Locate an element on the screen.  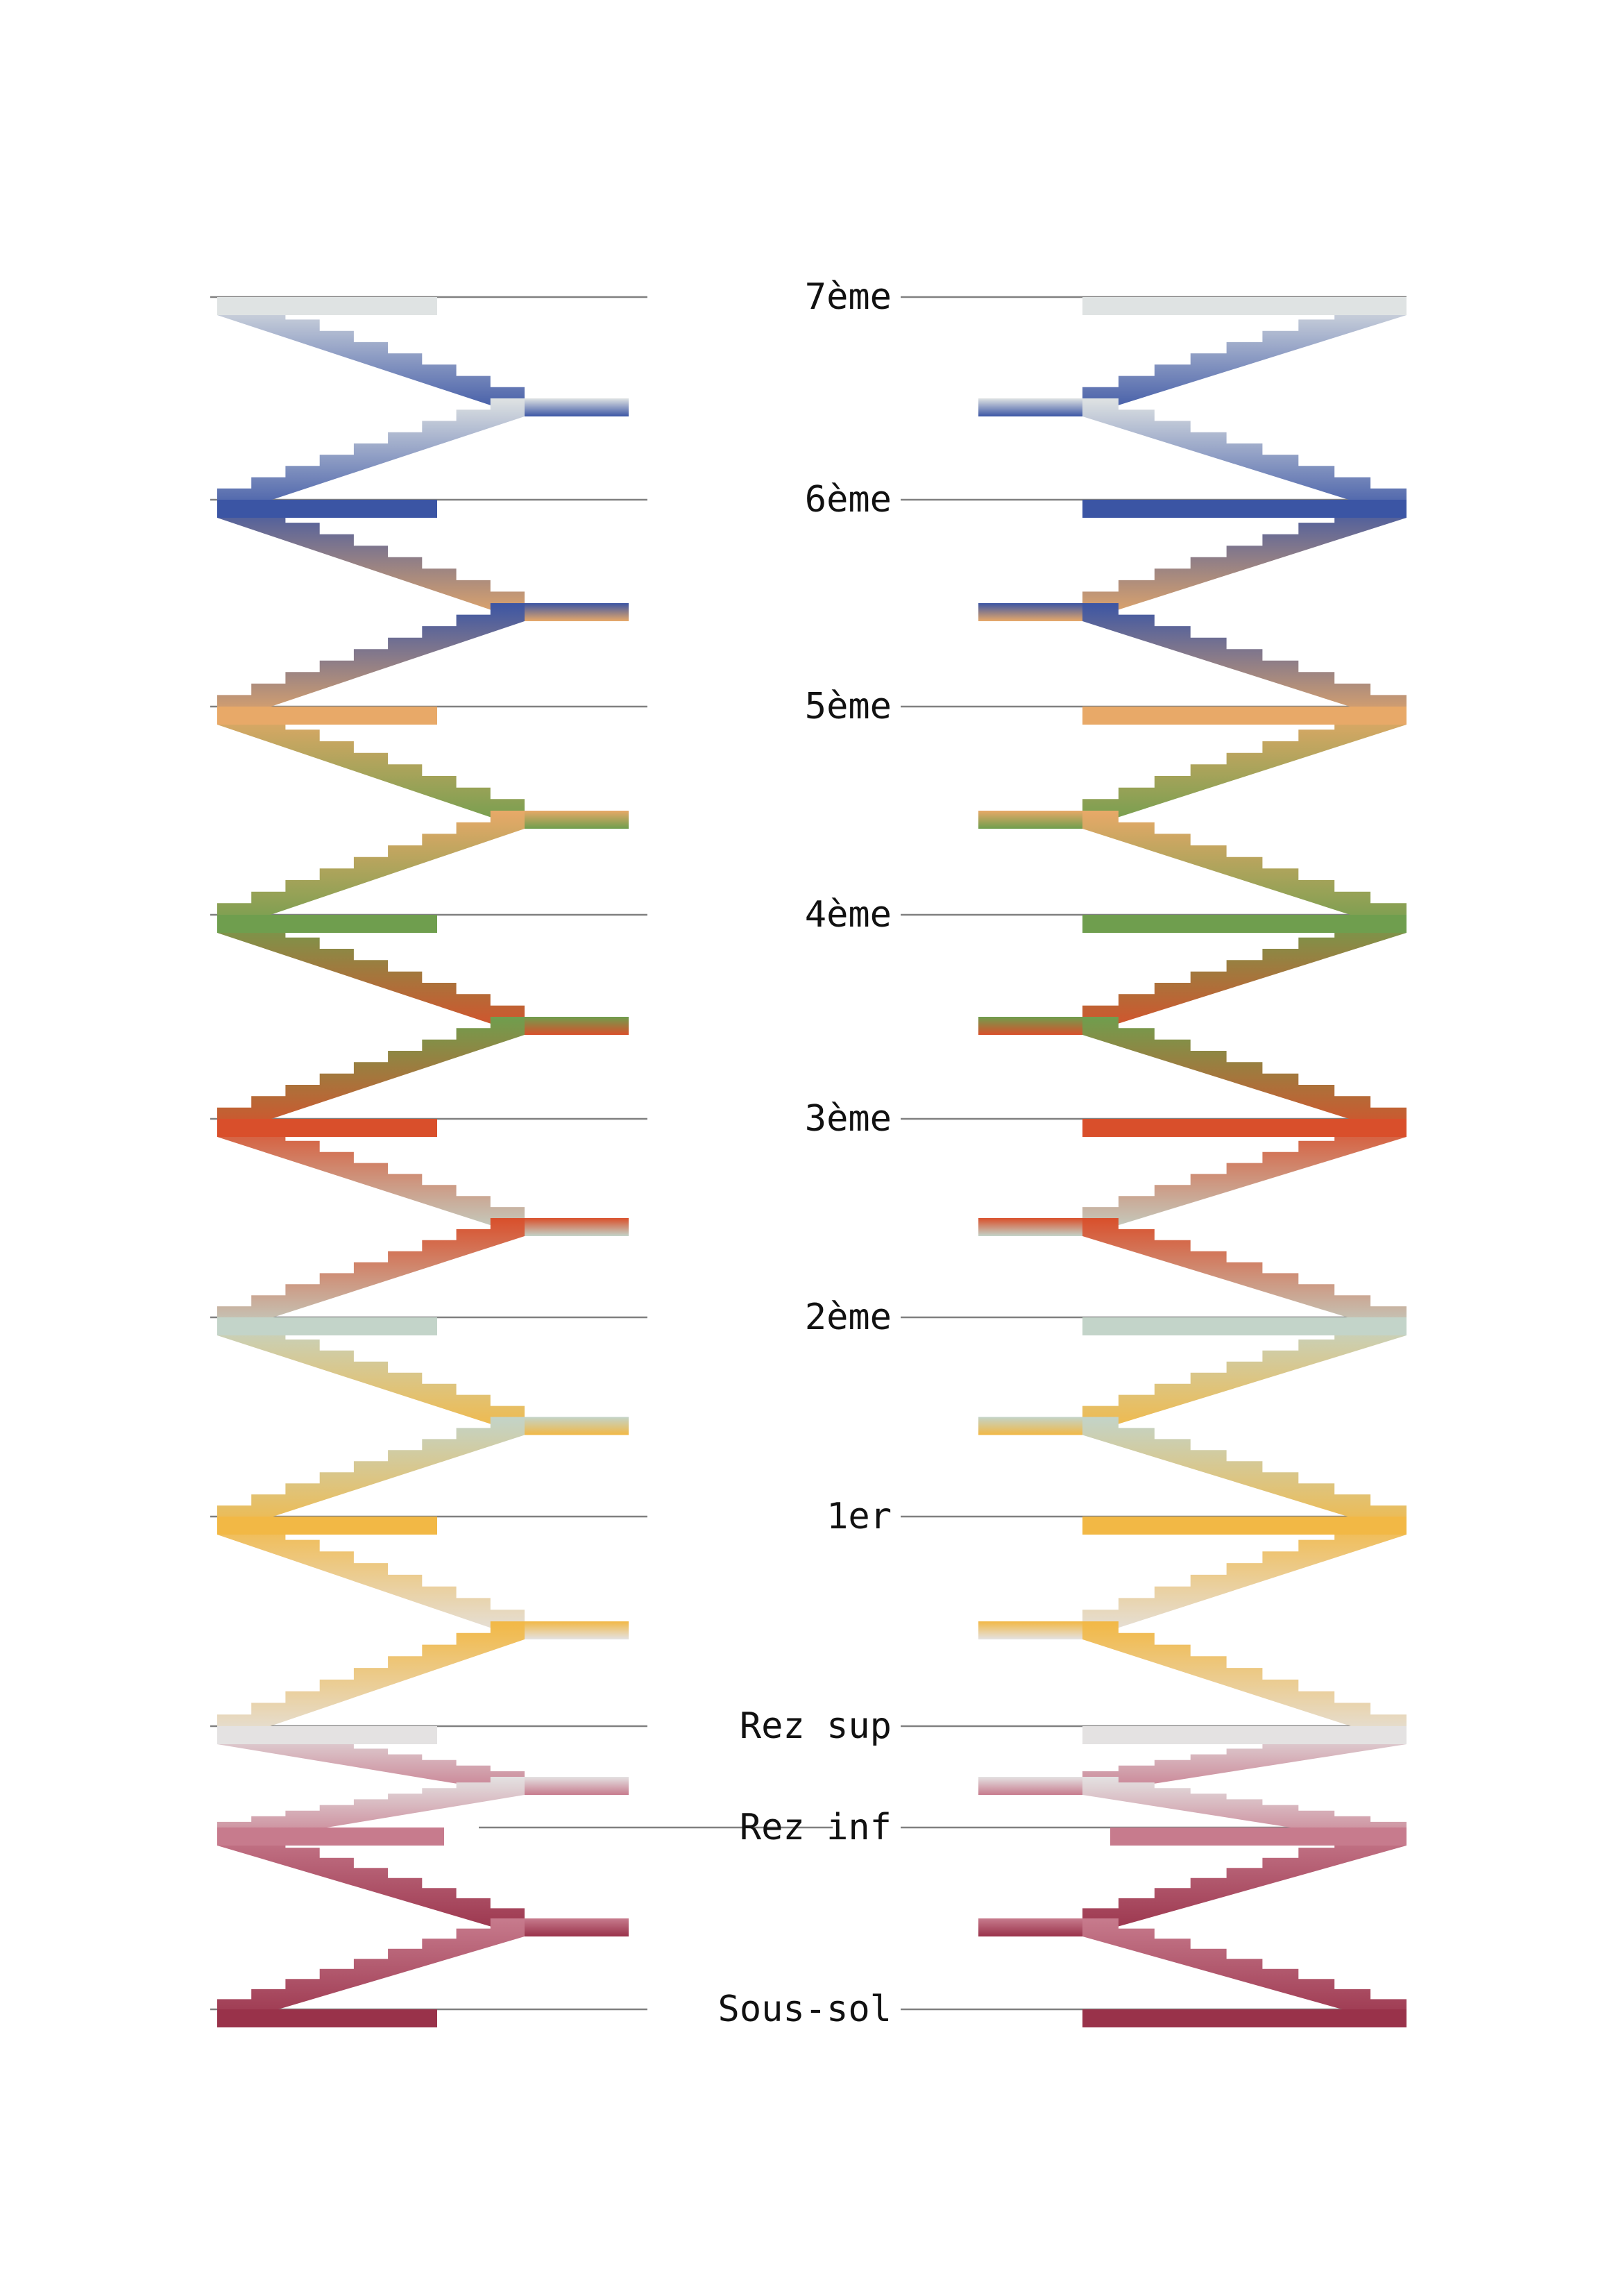
level-landing-right-rez-sup is located at coordinates (1244, 1735).